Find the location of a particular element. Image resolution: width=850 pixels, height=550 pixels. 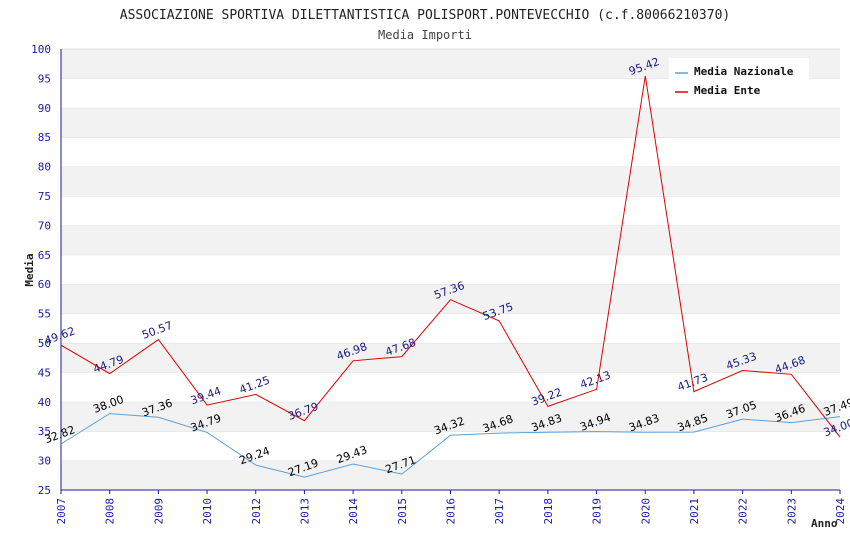

legend-box is located at coordinates (739, 79).